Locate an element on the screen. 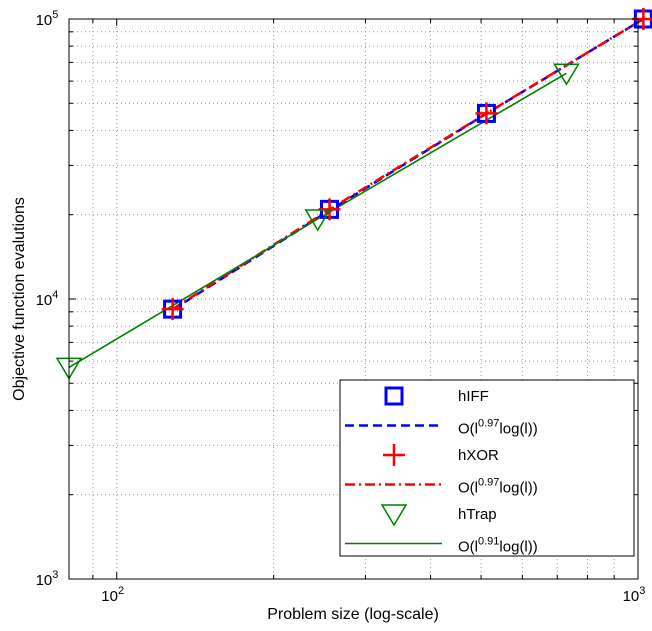 The image size is (652, 631). legend-label-hIFF: hIFF is located at coordinates (473, 396).